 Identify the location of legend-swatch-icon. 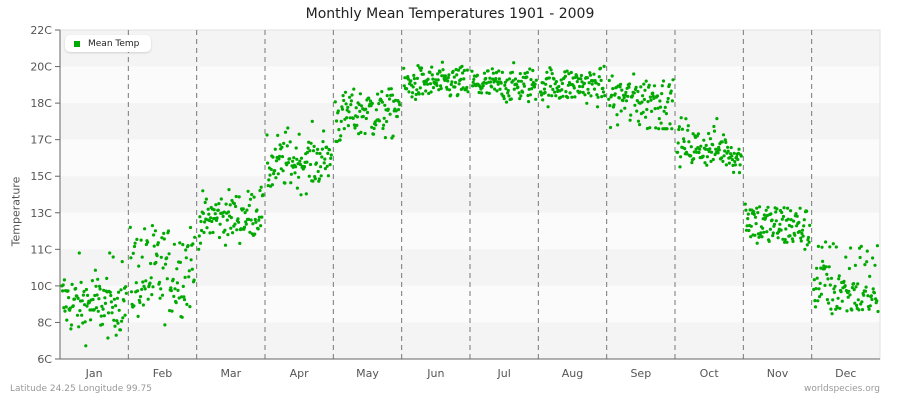
(77, 43).